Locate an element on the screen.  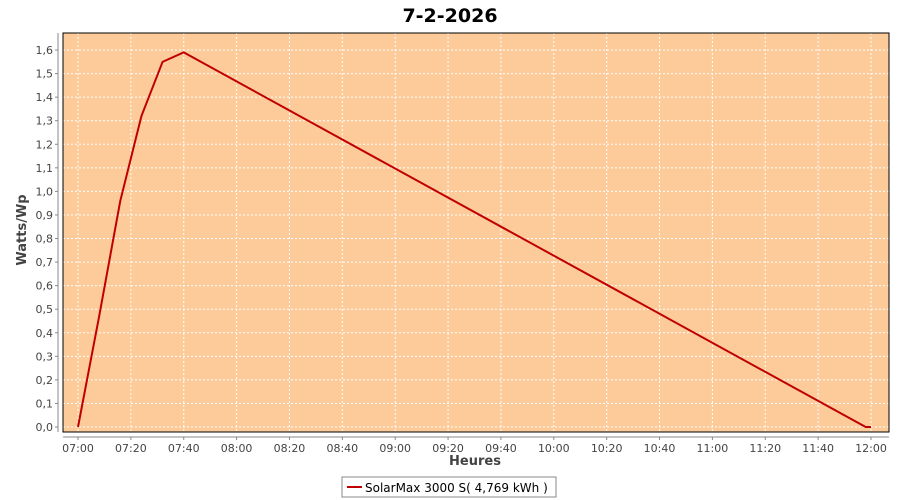
y-tick-label: 1,5 is located at coordinates (45, 74).